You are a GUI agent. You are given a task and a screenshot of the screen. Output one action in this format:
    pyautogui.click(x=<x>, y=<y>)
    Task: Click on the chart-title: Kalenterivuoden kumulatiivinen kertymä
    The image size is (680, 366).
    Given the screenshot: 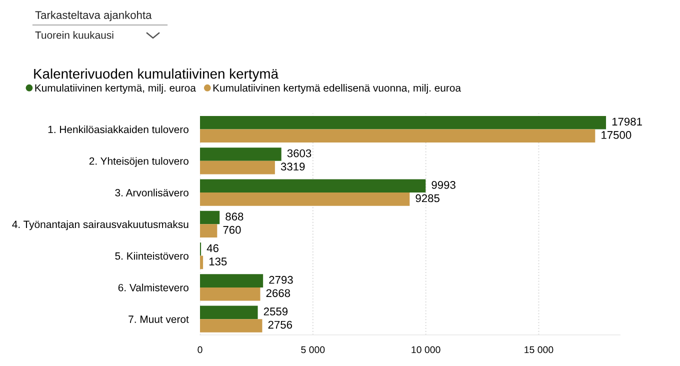 What is the action you would take?
    pyautogui.click(x=156, y=75)
    